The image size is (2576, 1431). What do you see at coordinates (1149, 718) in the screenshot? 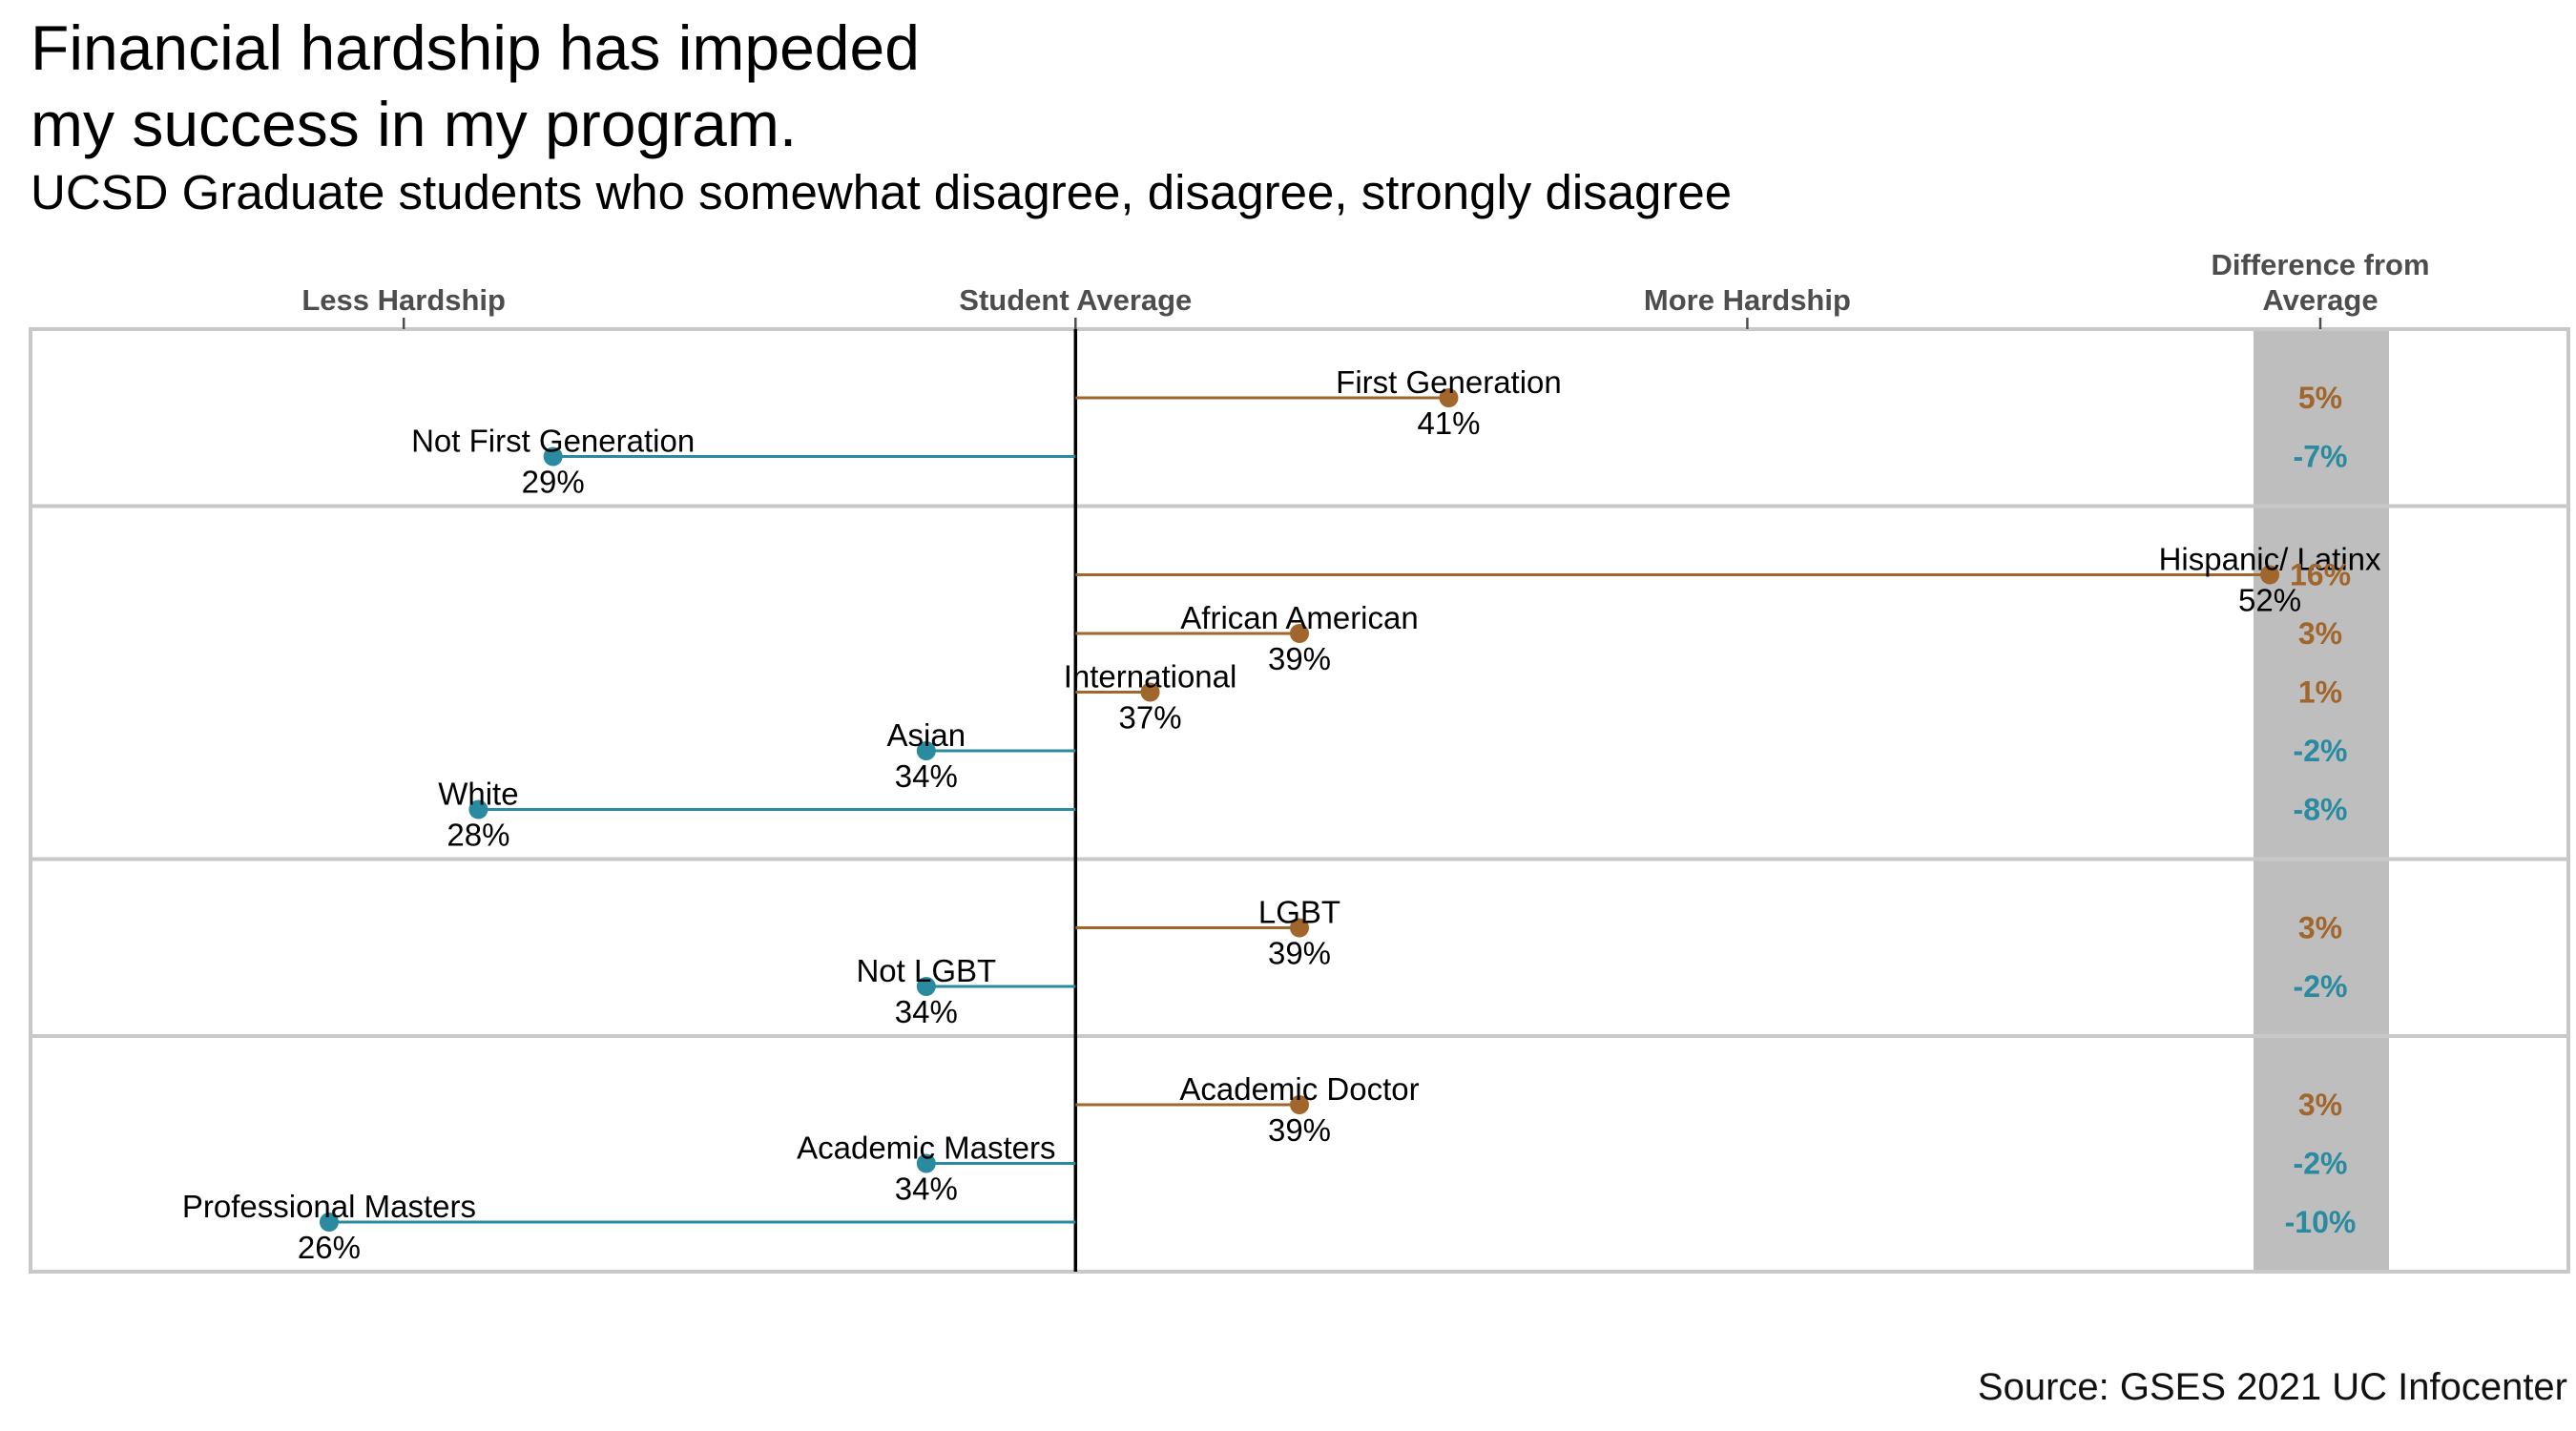
I see `value-label-international: 37%` at bounding box center [1149, 718].